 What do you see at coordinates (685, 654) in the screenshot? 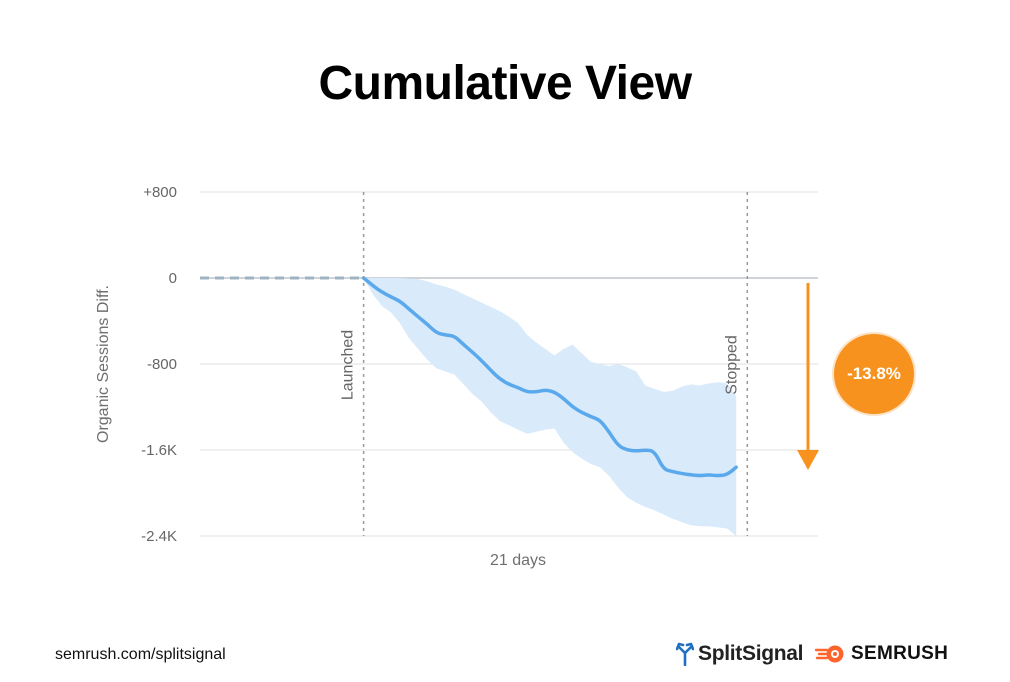
I see `split-arrow-logo-icon` at bounding box center [685, 654].